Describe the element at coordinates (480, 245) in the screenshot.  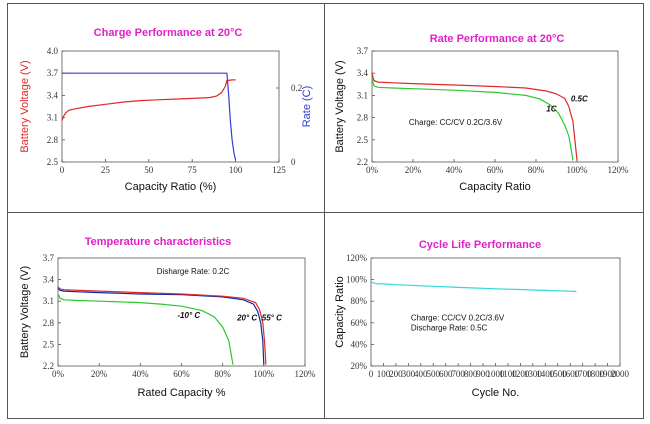
I see `cycle-life-title: Cycle Life Performance` at that location.